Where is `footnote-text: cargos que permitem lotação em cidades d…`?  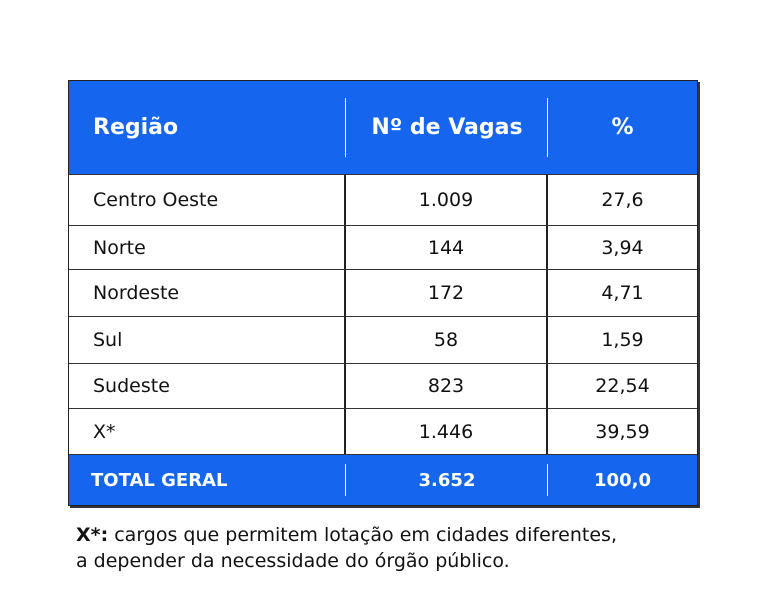
footnote-text: cargos que permitem lotação em cidades d… is located at coordinates (365, 535).